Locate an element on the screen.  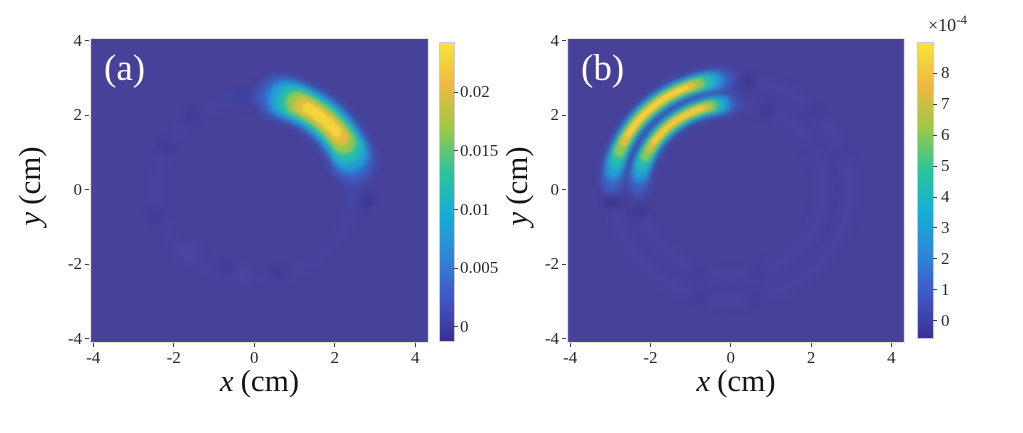
colorbar-a is located at coordinates (447, 192).